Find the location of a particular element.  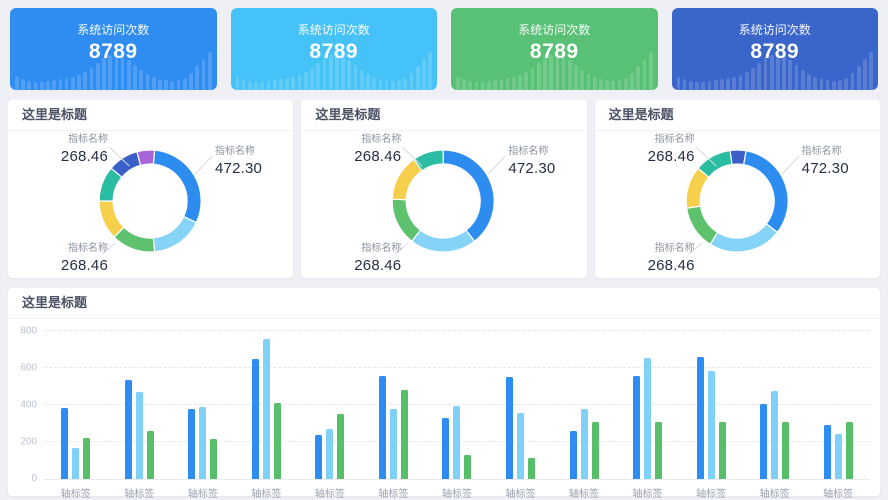

x-axis-label: 轴标签 is located at coordinates (75, 494).